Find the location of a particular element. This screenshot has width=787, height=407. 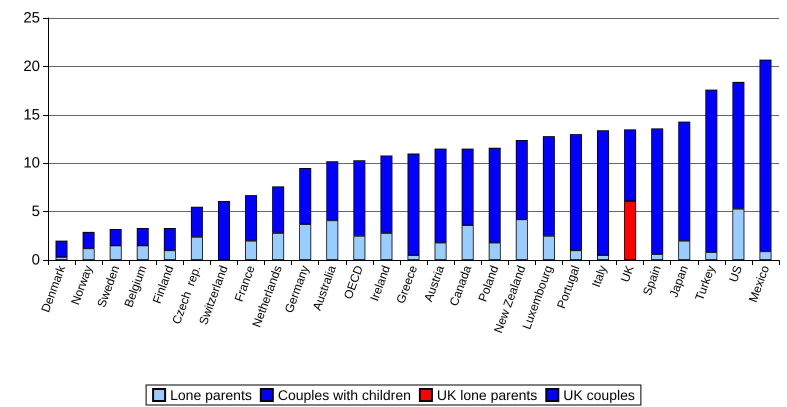

x-tick-label: OECD is located at coordinates (353, 282).